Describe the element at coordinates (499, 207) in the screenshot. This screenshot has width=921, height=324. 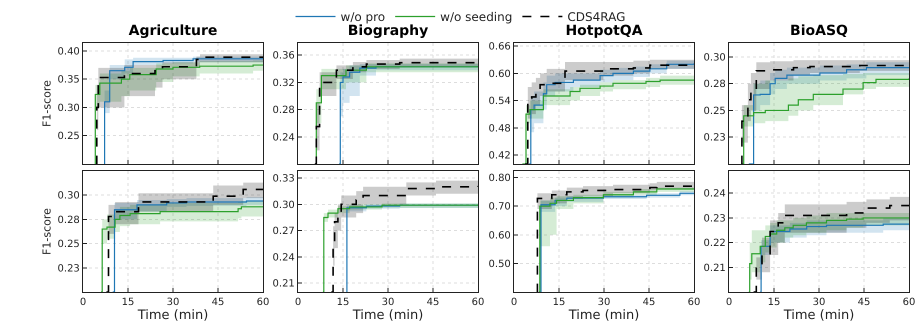
I see `y-tick-label: 0.70` at that location.